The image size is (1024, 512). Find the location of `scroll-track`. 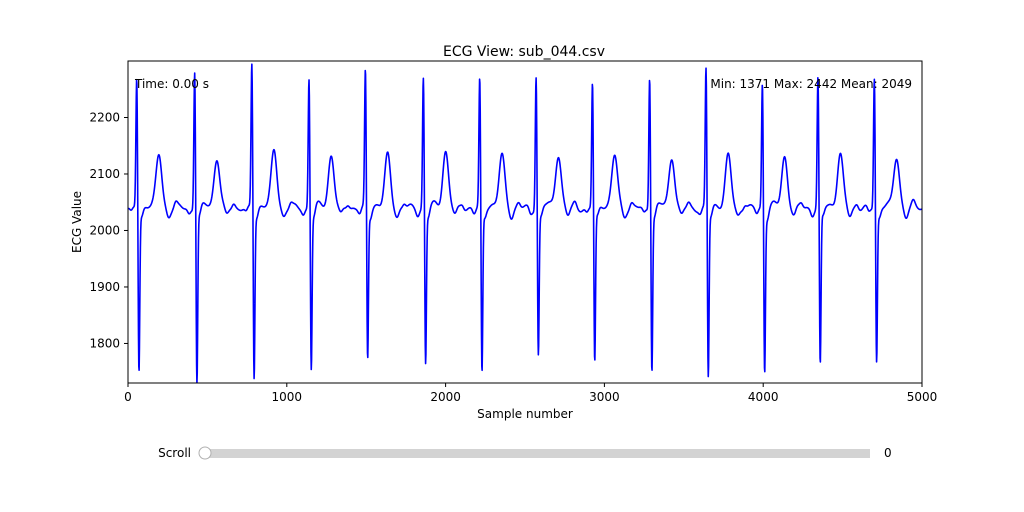

scroll-track is located at coordinates (537, 453).